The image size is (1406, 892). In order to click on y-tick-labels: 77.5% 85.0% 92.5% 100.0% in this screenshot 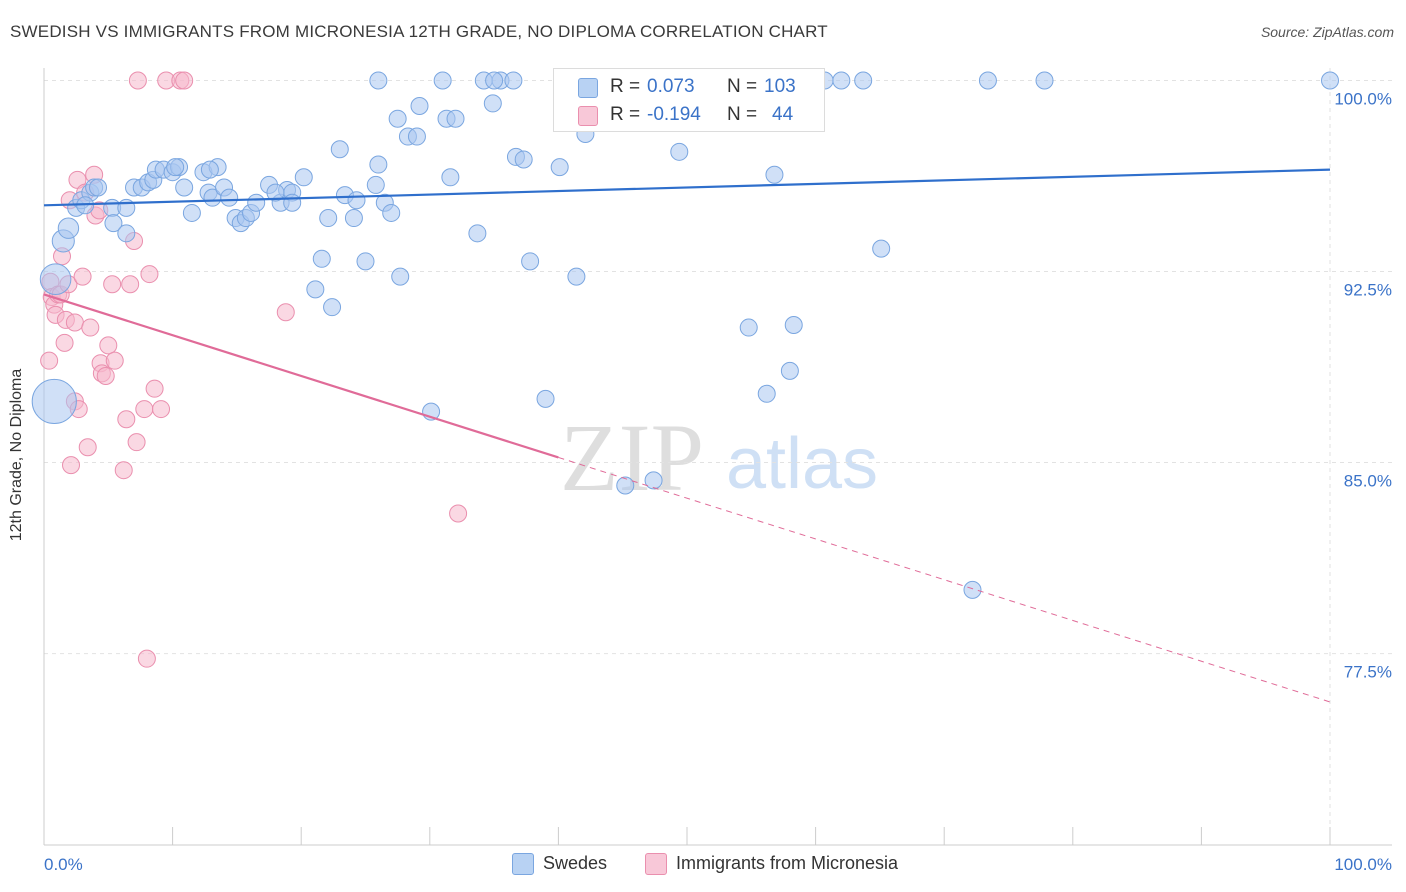, I will do `click(1363, 386)`.